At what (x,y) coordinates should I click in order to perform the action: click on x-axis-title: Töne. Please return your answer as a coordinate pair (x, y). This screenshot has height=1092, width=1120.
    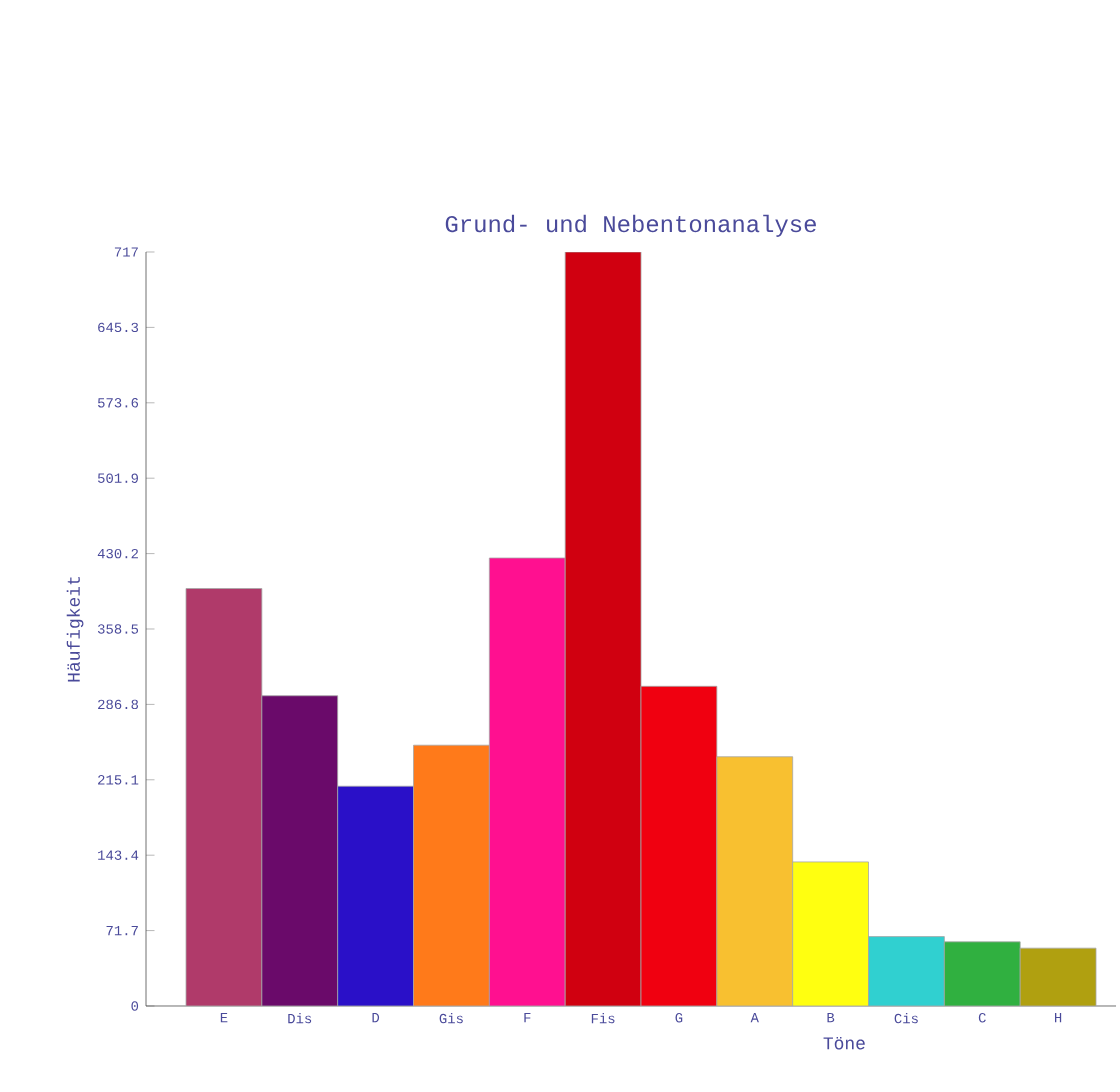
    Looking at the image, I should click on (844, 1043).